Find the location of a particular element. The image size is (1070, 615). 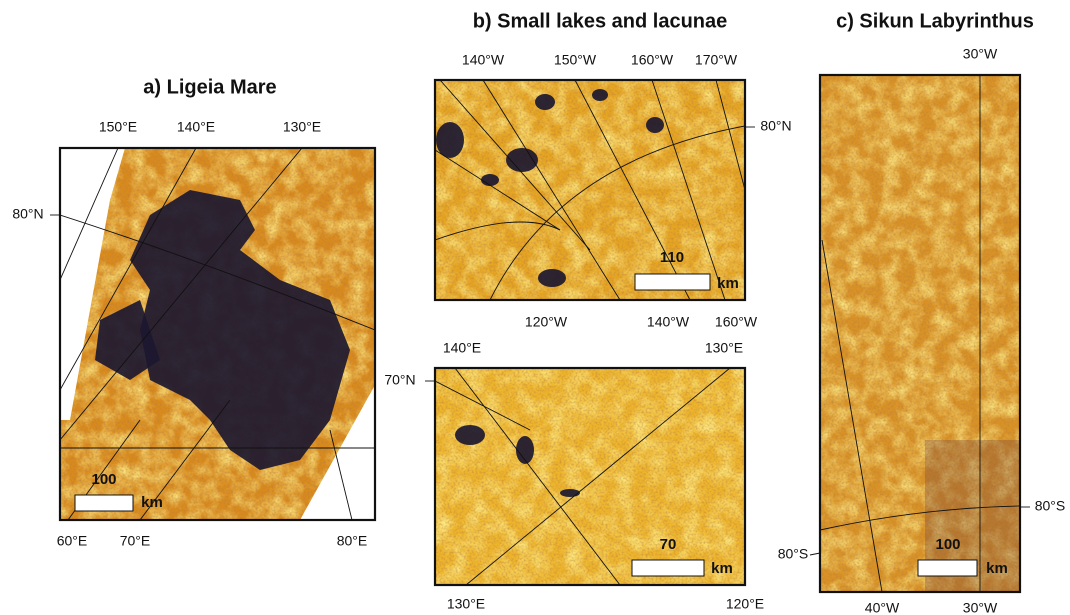

scale-value: 110 is located at coordinates (672, 257).